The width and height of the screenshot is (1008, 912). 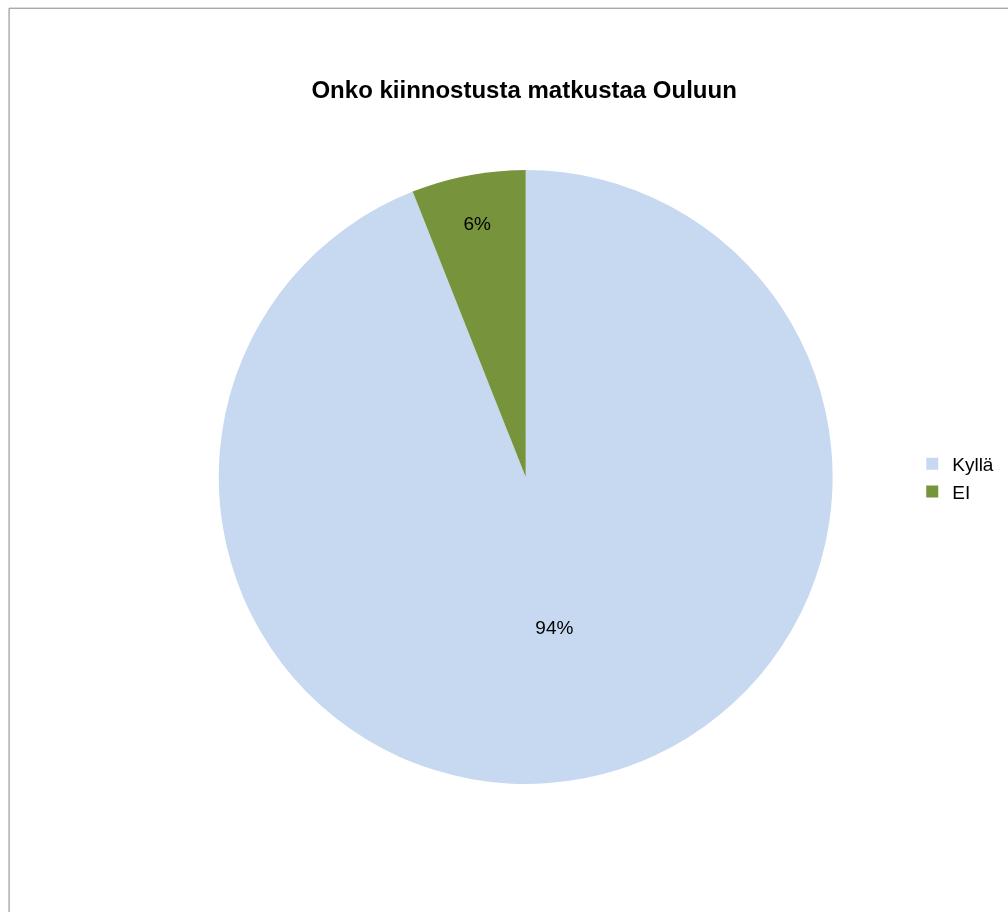 What do you see at coordinates (477, 223) in the screenshot?
I see `data-label: 6%` at bounding box center [477, 223].